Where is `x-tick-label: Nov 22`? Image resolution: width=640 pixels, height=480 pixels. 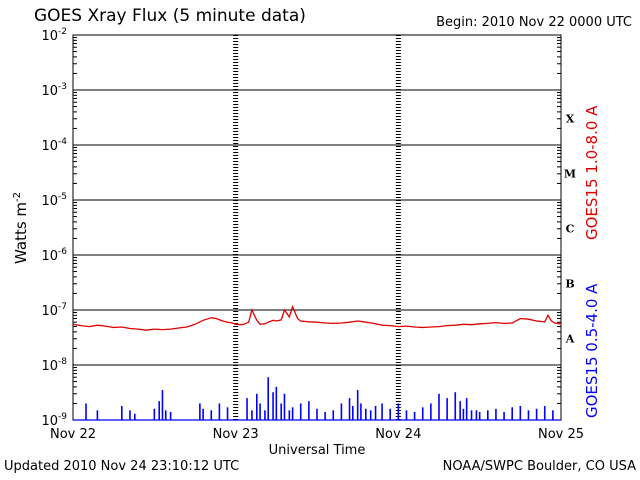
x-tick-label: Nov 22 is located at coordinates (73, 434).